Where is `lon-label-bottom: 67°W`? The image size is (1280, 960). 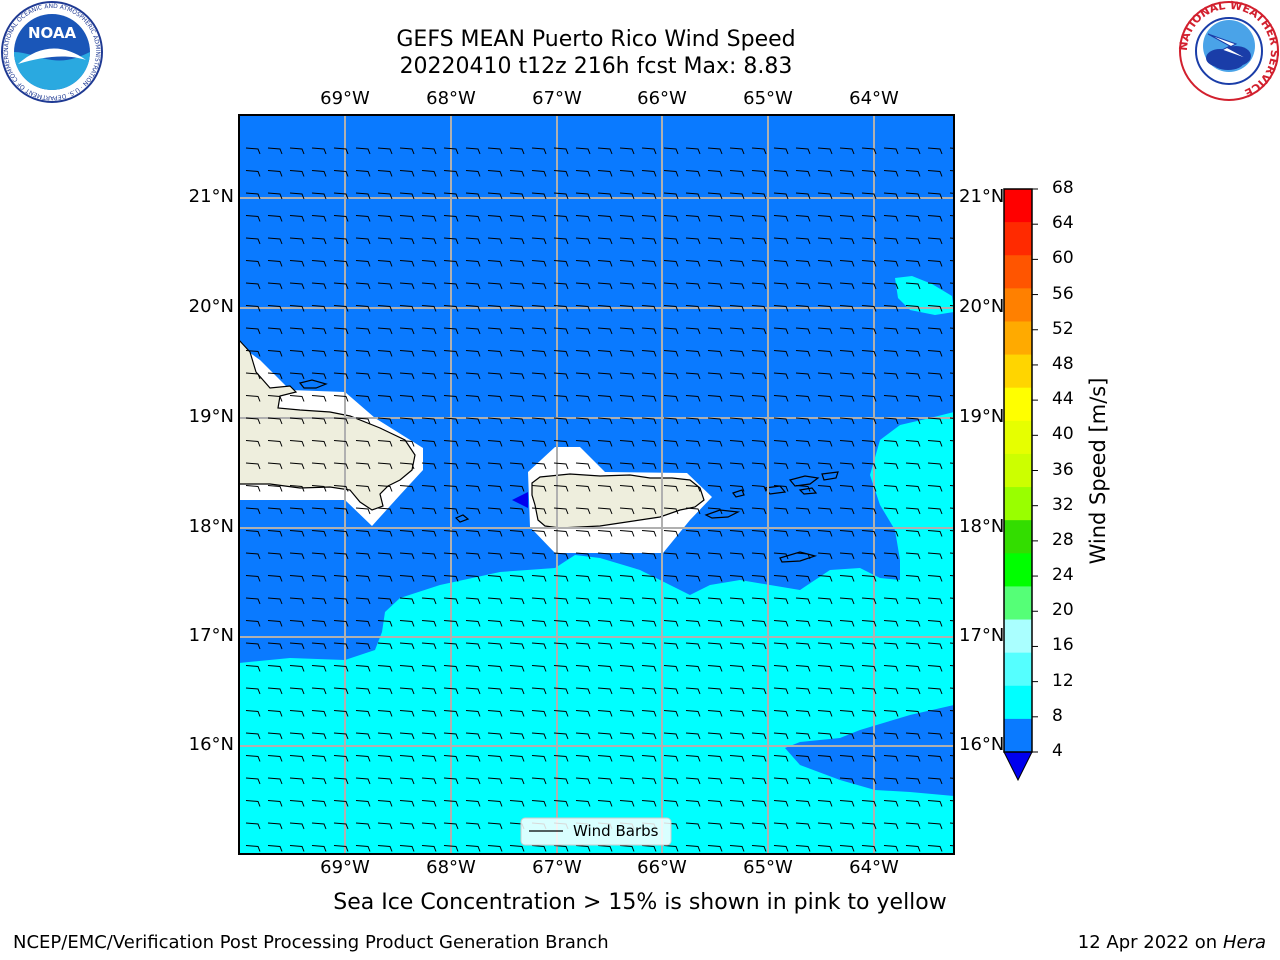
lon-label-bottom: 67°W is located at coordinates (557, 867).